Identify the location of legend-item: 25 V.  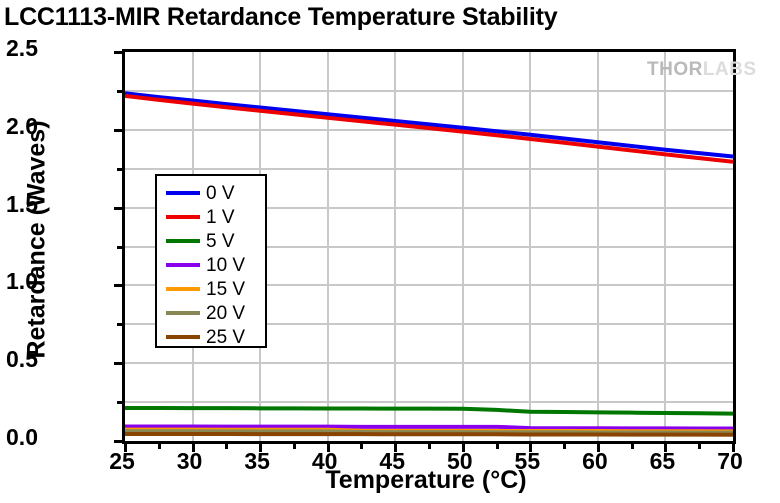
(211, 337).